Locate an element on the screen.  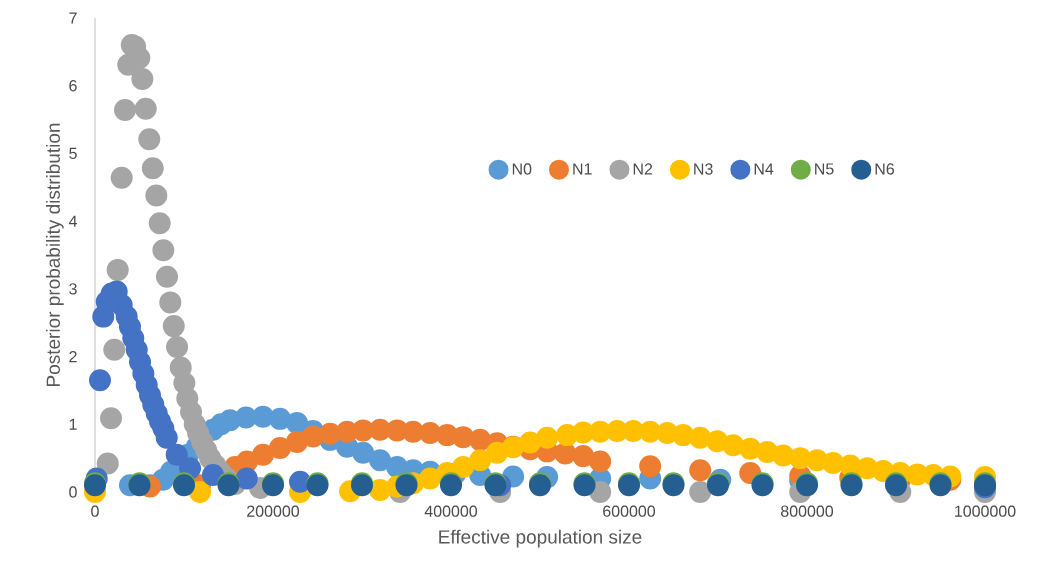
legend-label: N1 is located at coordinates (582, 169).